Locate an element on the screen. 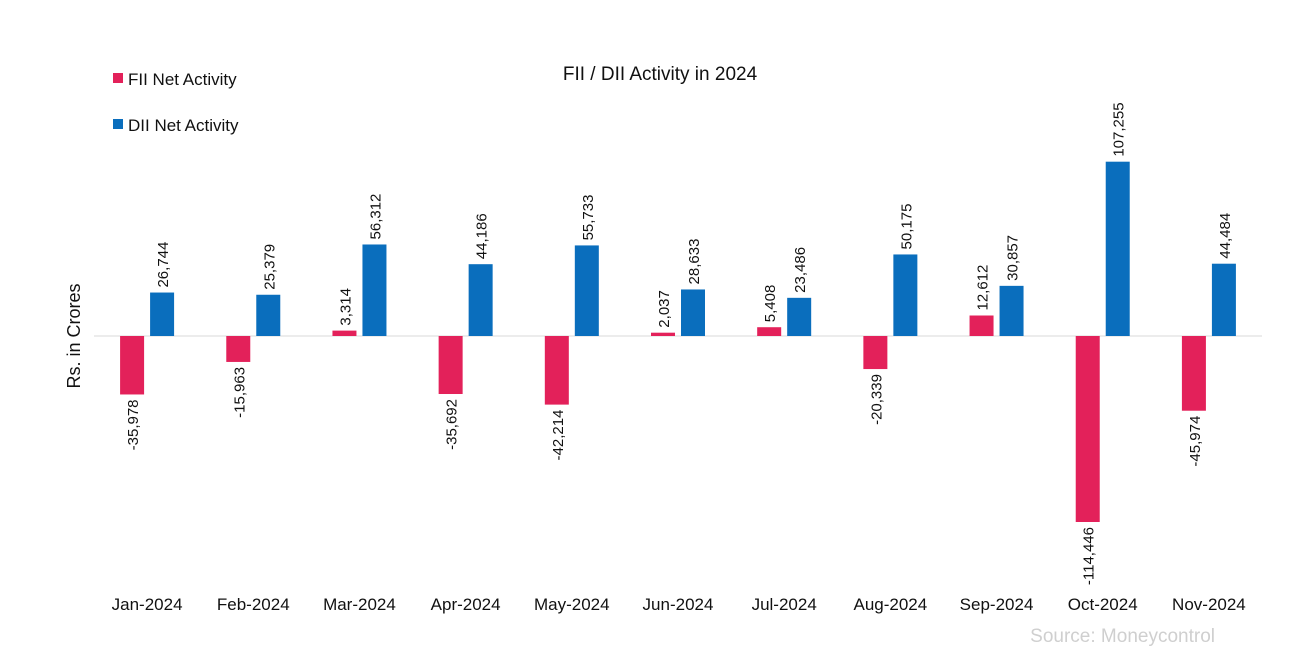 Image resolution: width=1293 pixels, height=654 pixels. x-tick-label: May-2024 is located at coordinates (572, 604).